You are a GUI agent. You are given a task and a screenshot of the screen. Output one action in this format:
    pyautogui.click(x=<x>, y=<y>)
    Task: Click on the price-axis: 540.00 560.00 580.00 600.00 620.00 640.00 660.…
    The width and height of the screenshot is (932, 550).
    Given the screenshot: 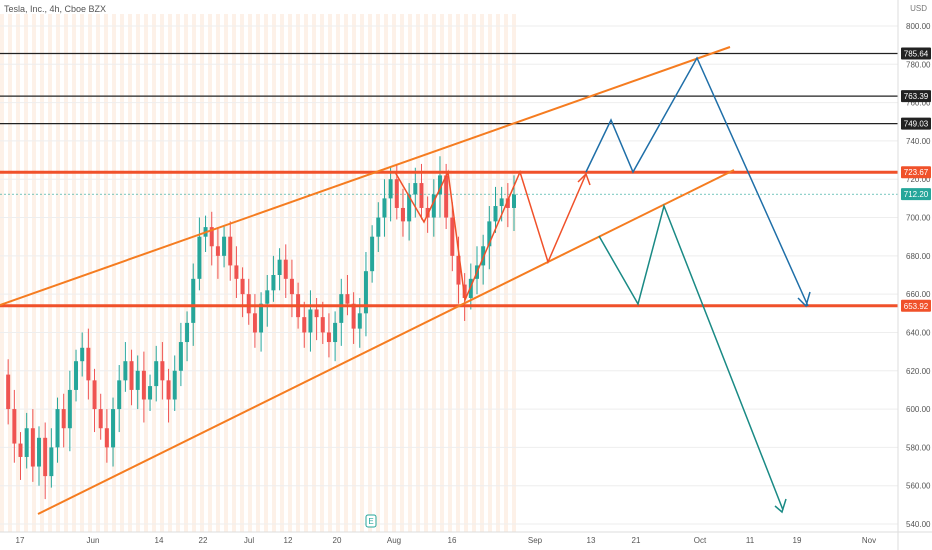 What is the action you would take?
    pyautogui.click(x=914, y=275)
    